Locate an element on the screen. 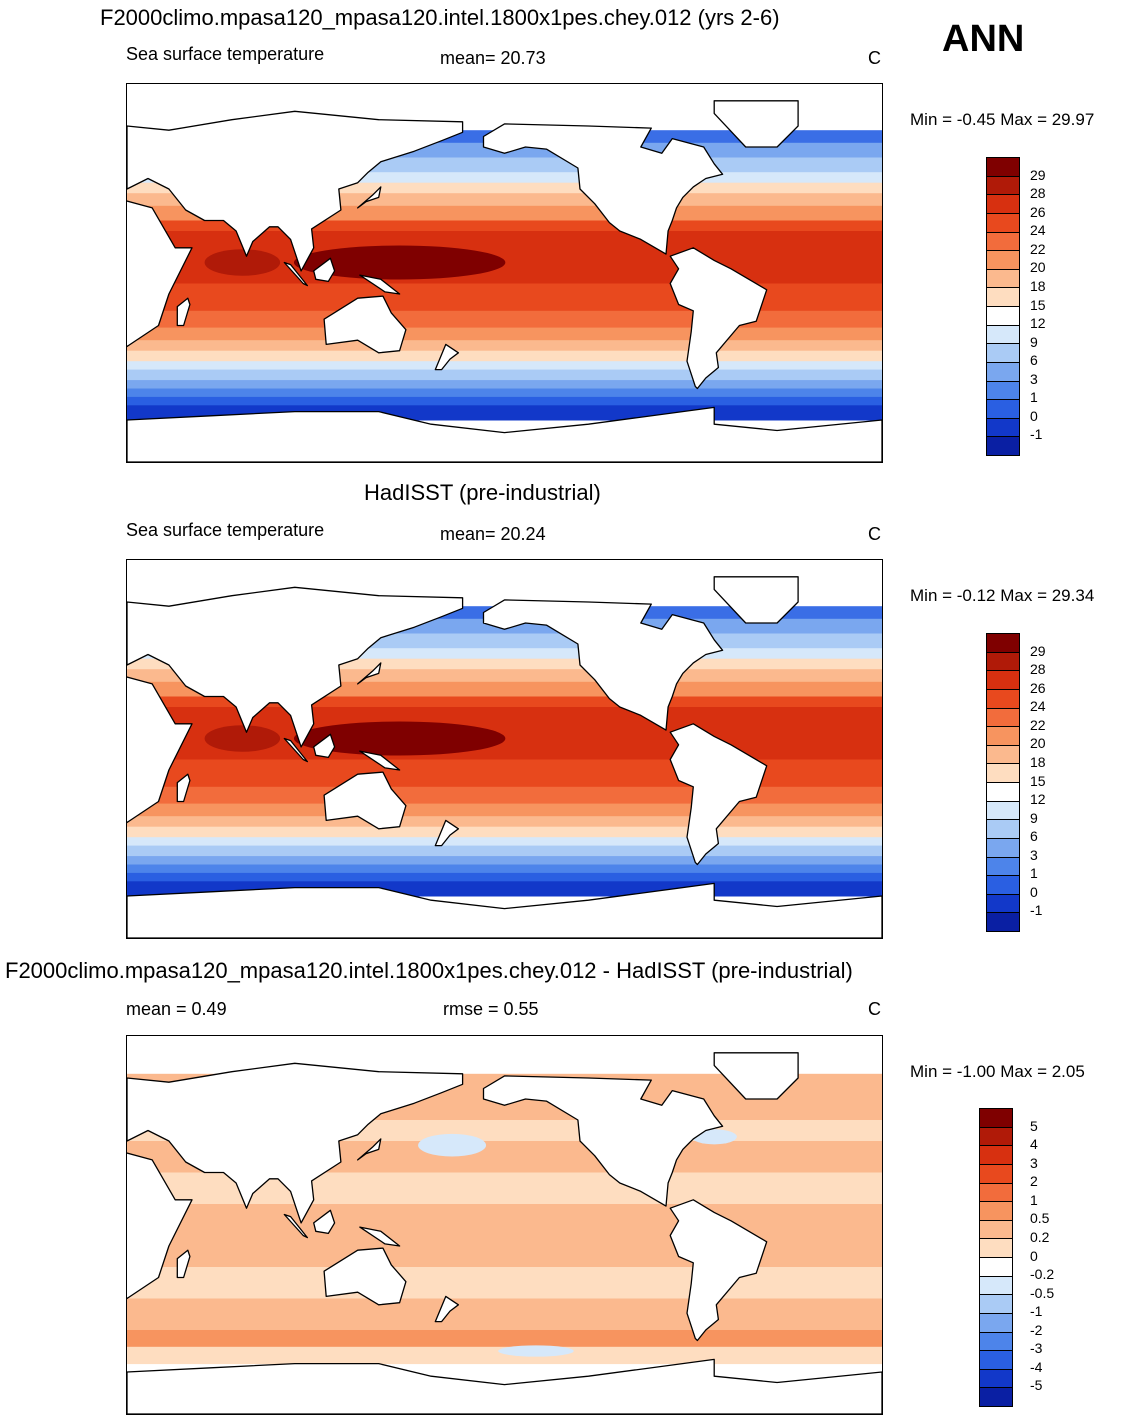  colorbar-label: -0.2 is located at coordinates (1042, 1274).